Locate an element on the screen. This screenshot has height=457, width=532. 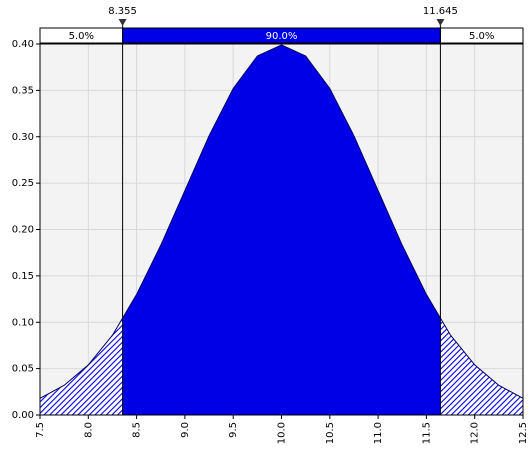
x-tick-label: 9.5 is located at coordinates (233, 430).